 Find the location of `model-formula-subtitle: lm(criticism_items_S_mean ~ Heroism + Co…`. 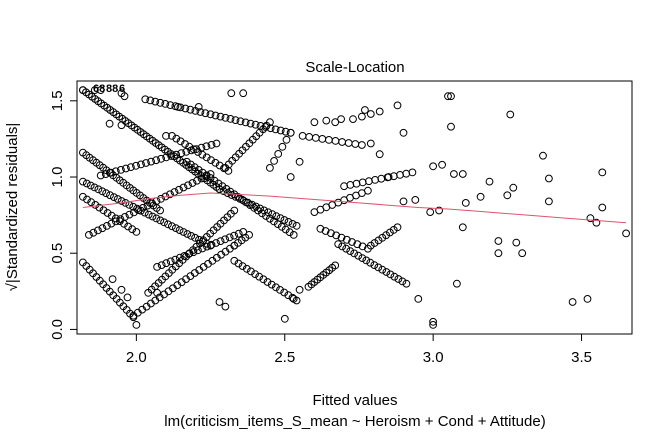

model-formula-subtitle: lm(criticism_items_S_mean ~ Heroism + Co… is located at coordinates (354, 421).